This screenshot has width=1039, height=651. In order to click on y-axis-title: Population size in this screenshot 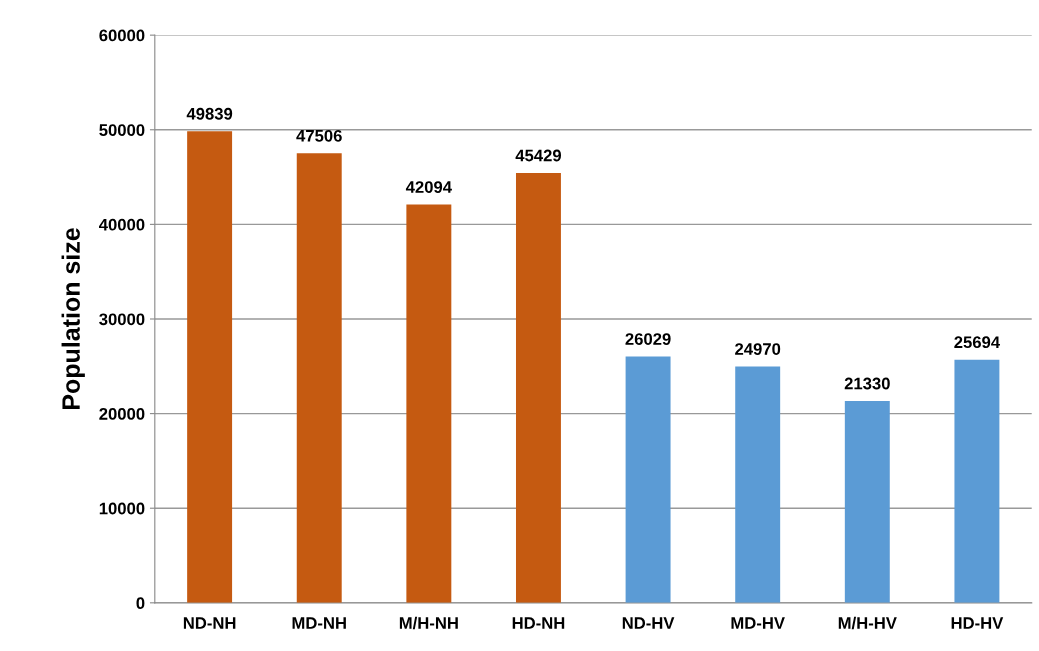, I will do `click(73, 318)`.